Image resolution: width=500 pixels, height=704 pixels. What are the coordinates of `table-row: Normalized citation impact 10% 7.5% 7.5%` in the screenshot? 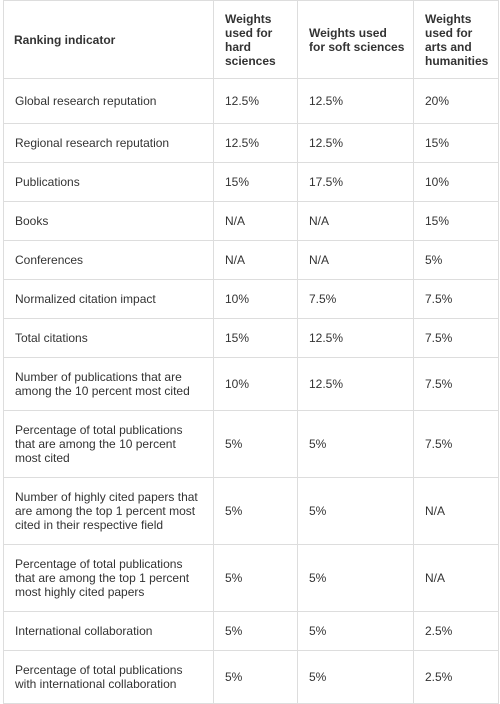 It's located at (251, 299).